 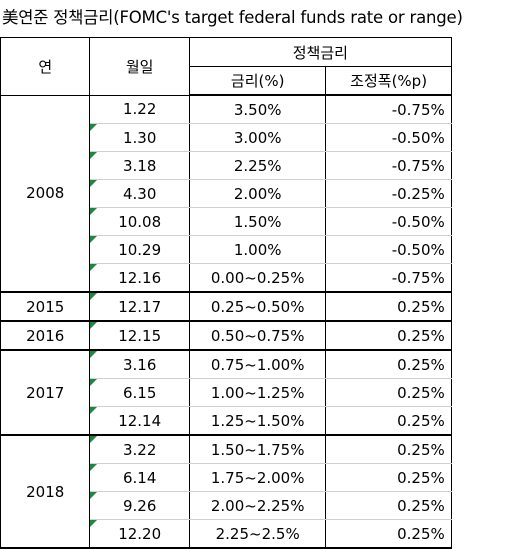 What do you see at coordinates (257, 109) in the screenshot?
I see `rate-cell: 3.50%` at bounding box center [257, 109].